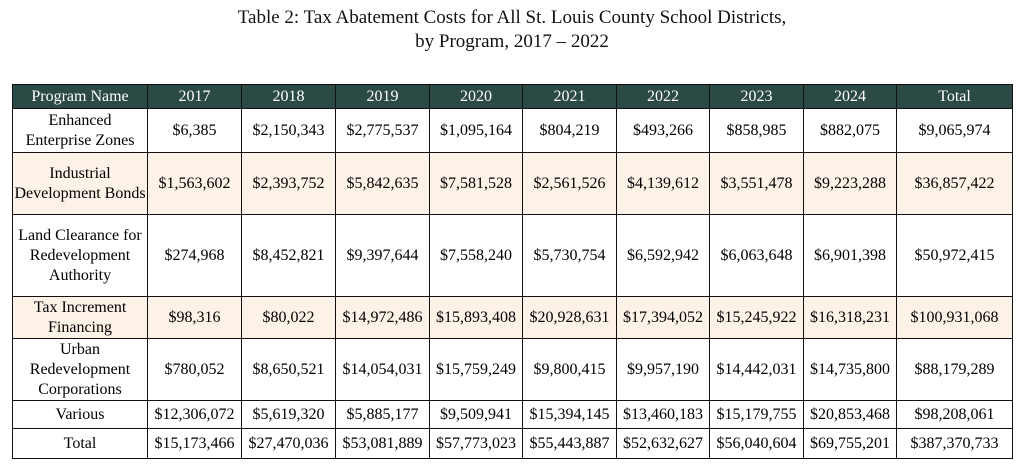 Image resolution: width=1024 pixels, height=468 pixels. Describe the element at coordinates (954, 255) in the screenshot. I see `cost-cell: $50,972,415` at that location.